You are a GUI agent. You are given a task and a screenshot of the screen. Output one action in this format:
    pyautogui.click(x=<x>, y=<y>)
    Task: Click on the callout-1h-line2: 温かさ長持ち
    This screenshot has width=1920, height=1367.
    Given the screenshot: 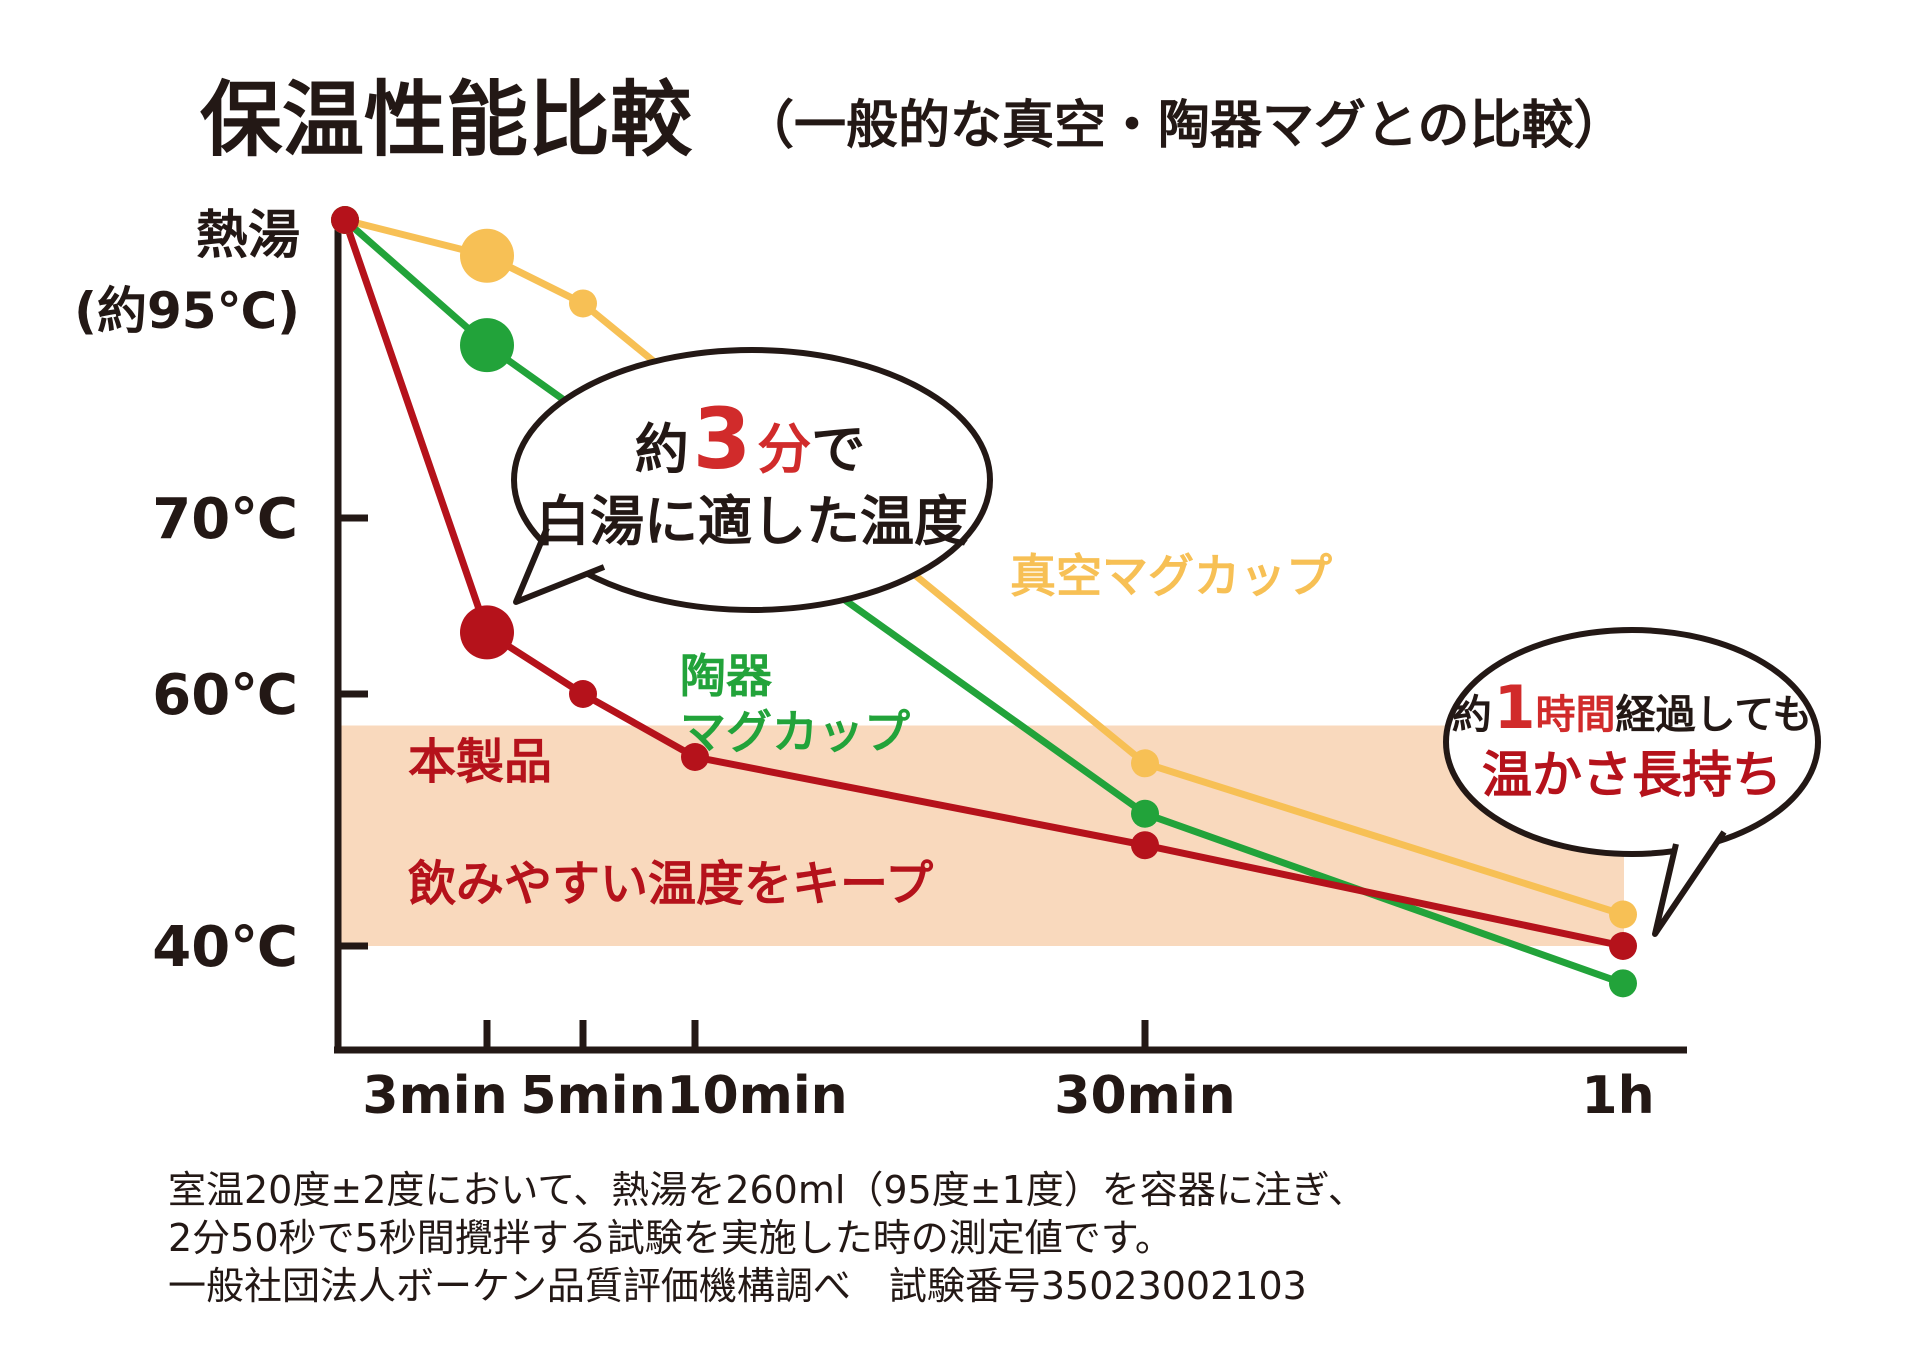 What is the action you would take?
    pyautogui.click(x=1632, y=775)
    